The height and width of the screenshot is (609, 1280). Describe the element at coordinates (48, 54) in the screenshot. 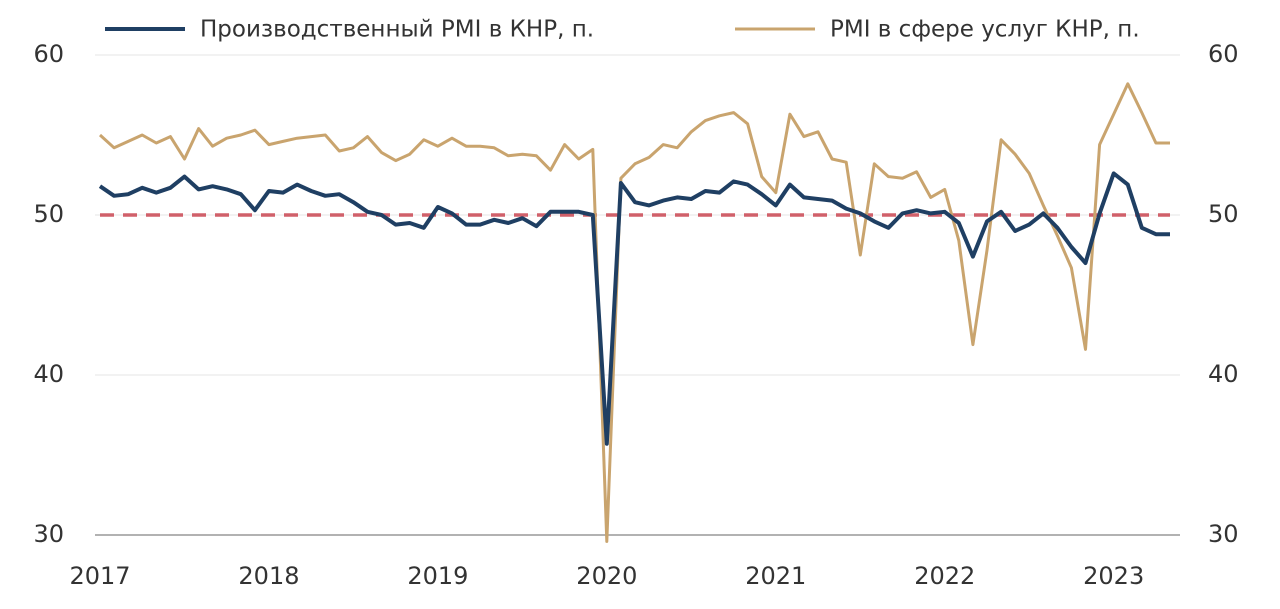

I see `y-tick-label: 60` at that location.